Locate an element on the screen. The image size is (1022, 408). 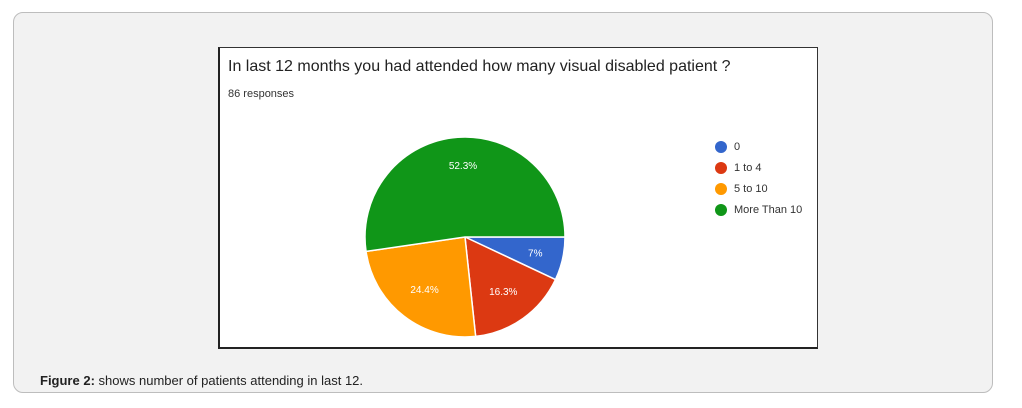
legend-item-1: 1 to 4 is located at coordinates (758, 167).